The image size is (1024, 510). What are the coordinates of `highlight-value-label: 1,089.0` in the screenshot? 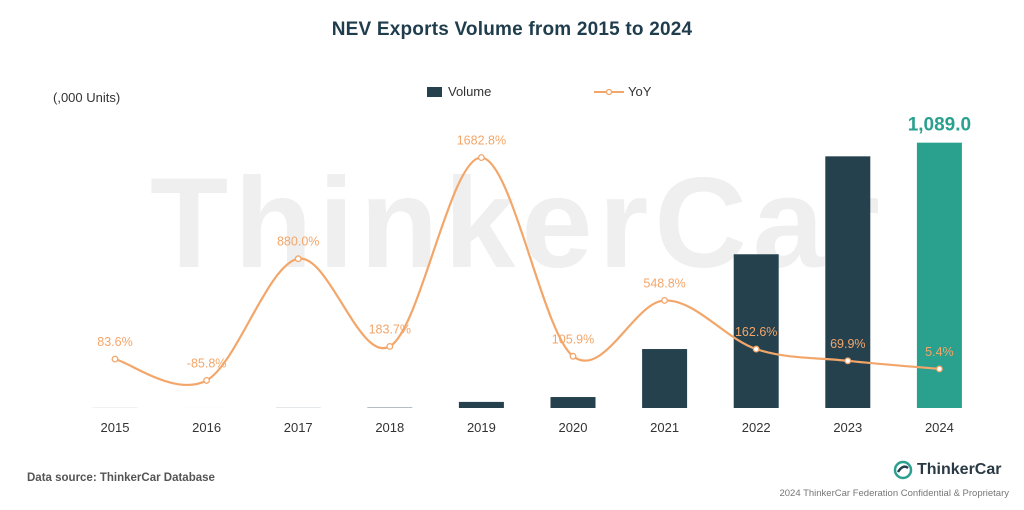 It's located at (939, 125).